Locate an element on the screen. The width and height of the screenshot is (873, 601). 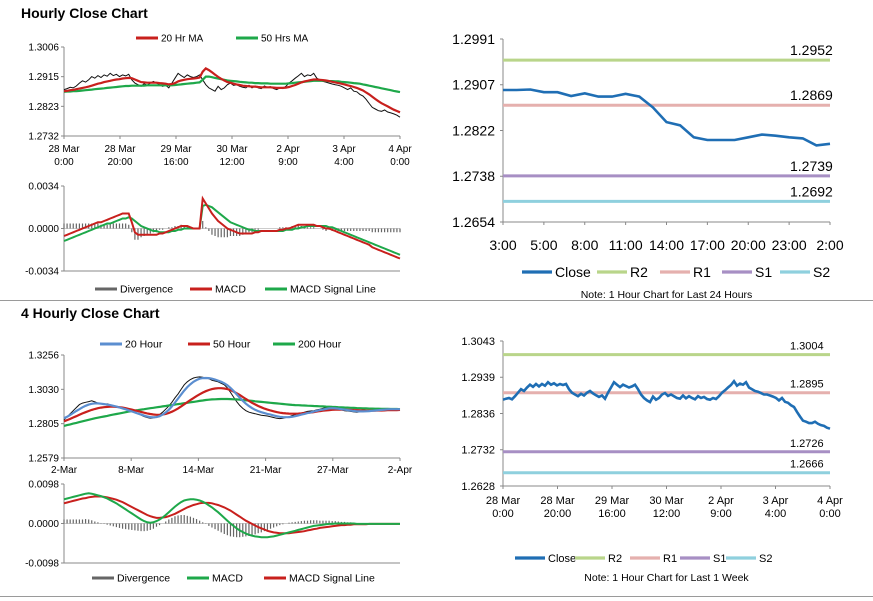
hourly-ma-x-tick-label: 3 Apr is located at coordinates (344, 149).